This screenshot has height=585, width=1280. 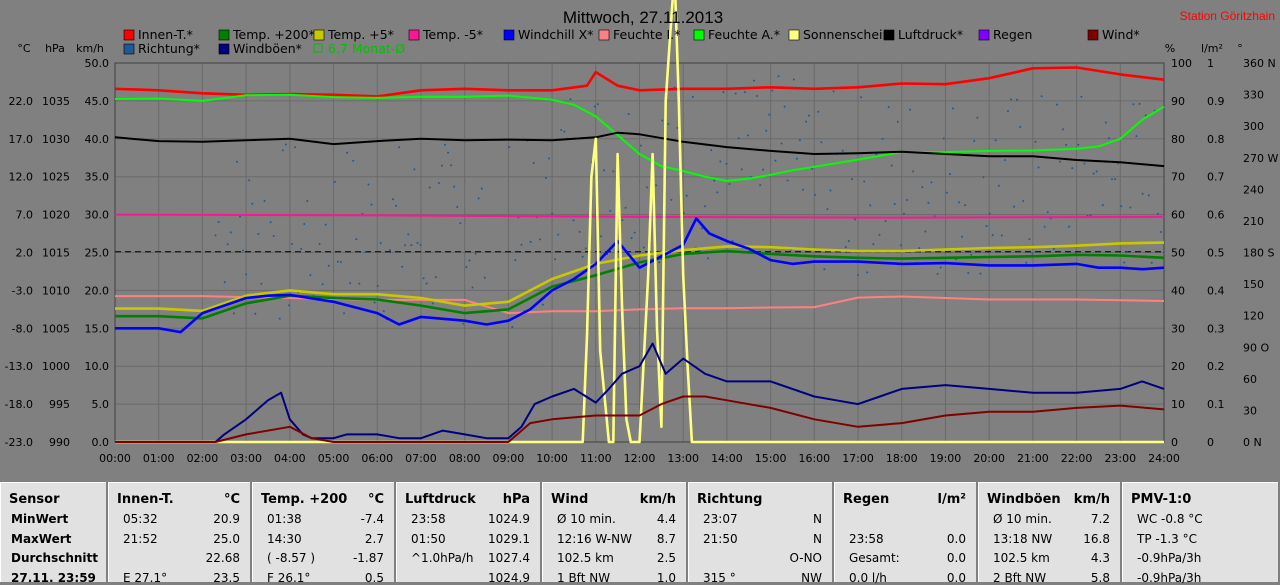 What do you see at coordinates (246, 458) in the screenshot?
I see `time-tick-label: 03:00` at bounding box center [246, 458].